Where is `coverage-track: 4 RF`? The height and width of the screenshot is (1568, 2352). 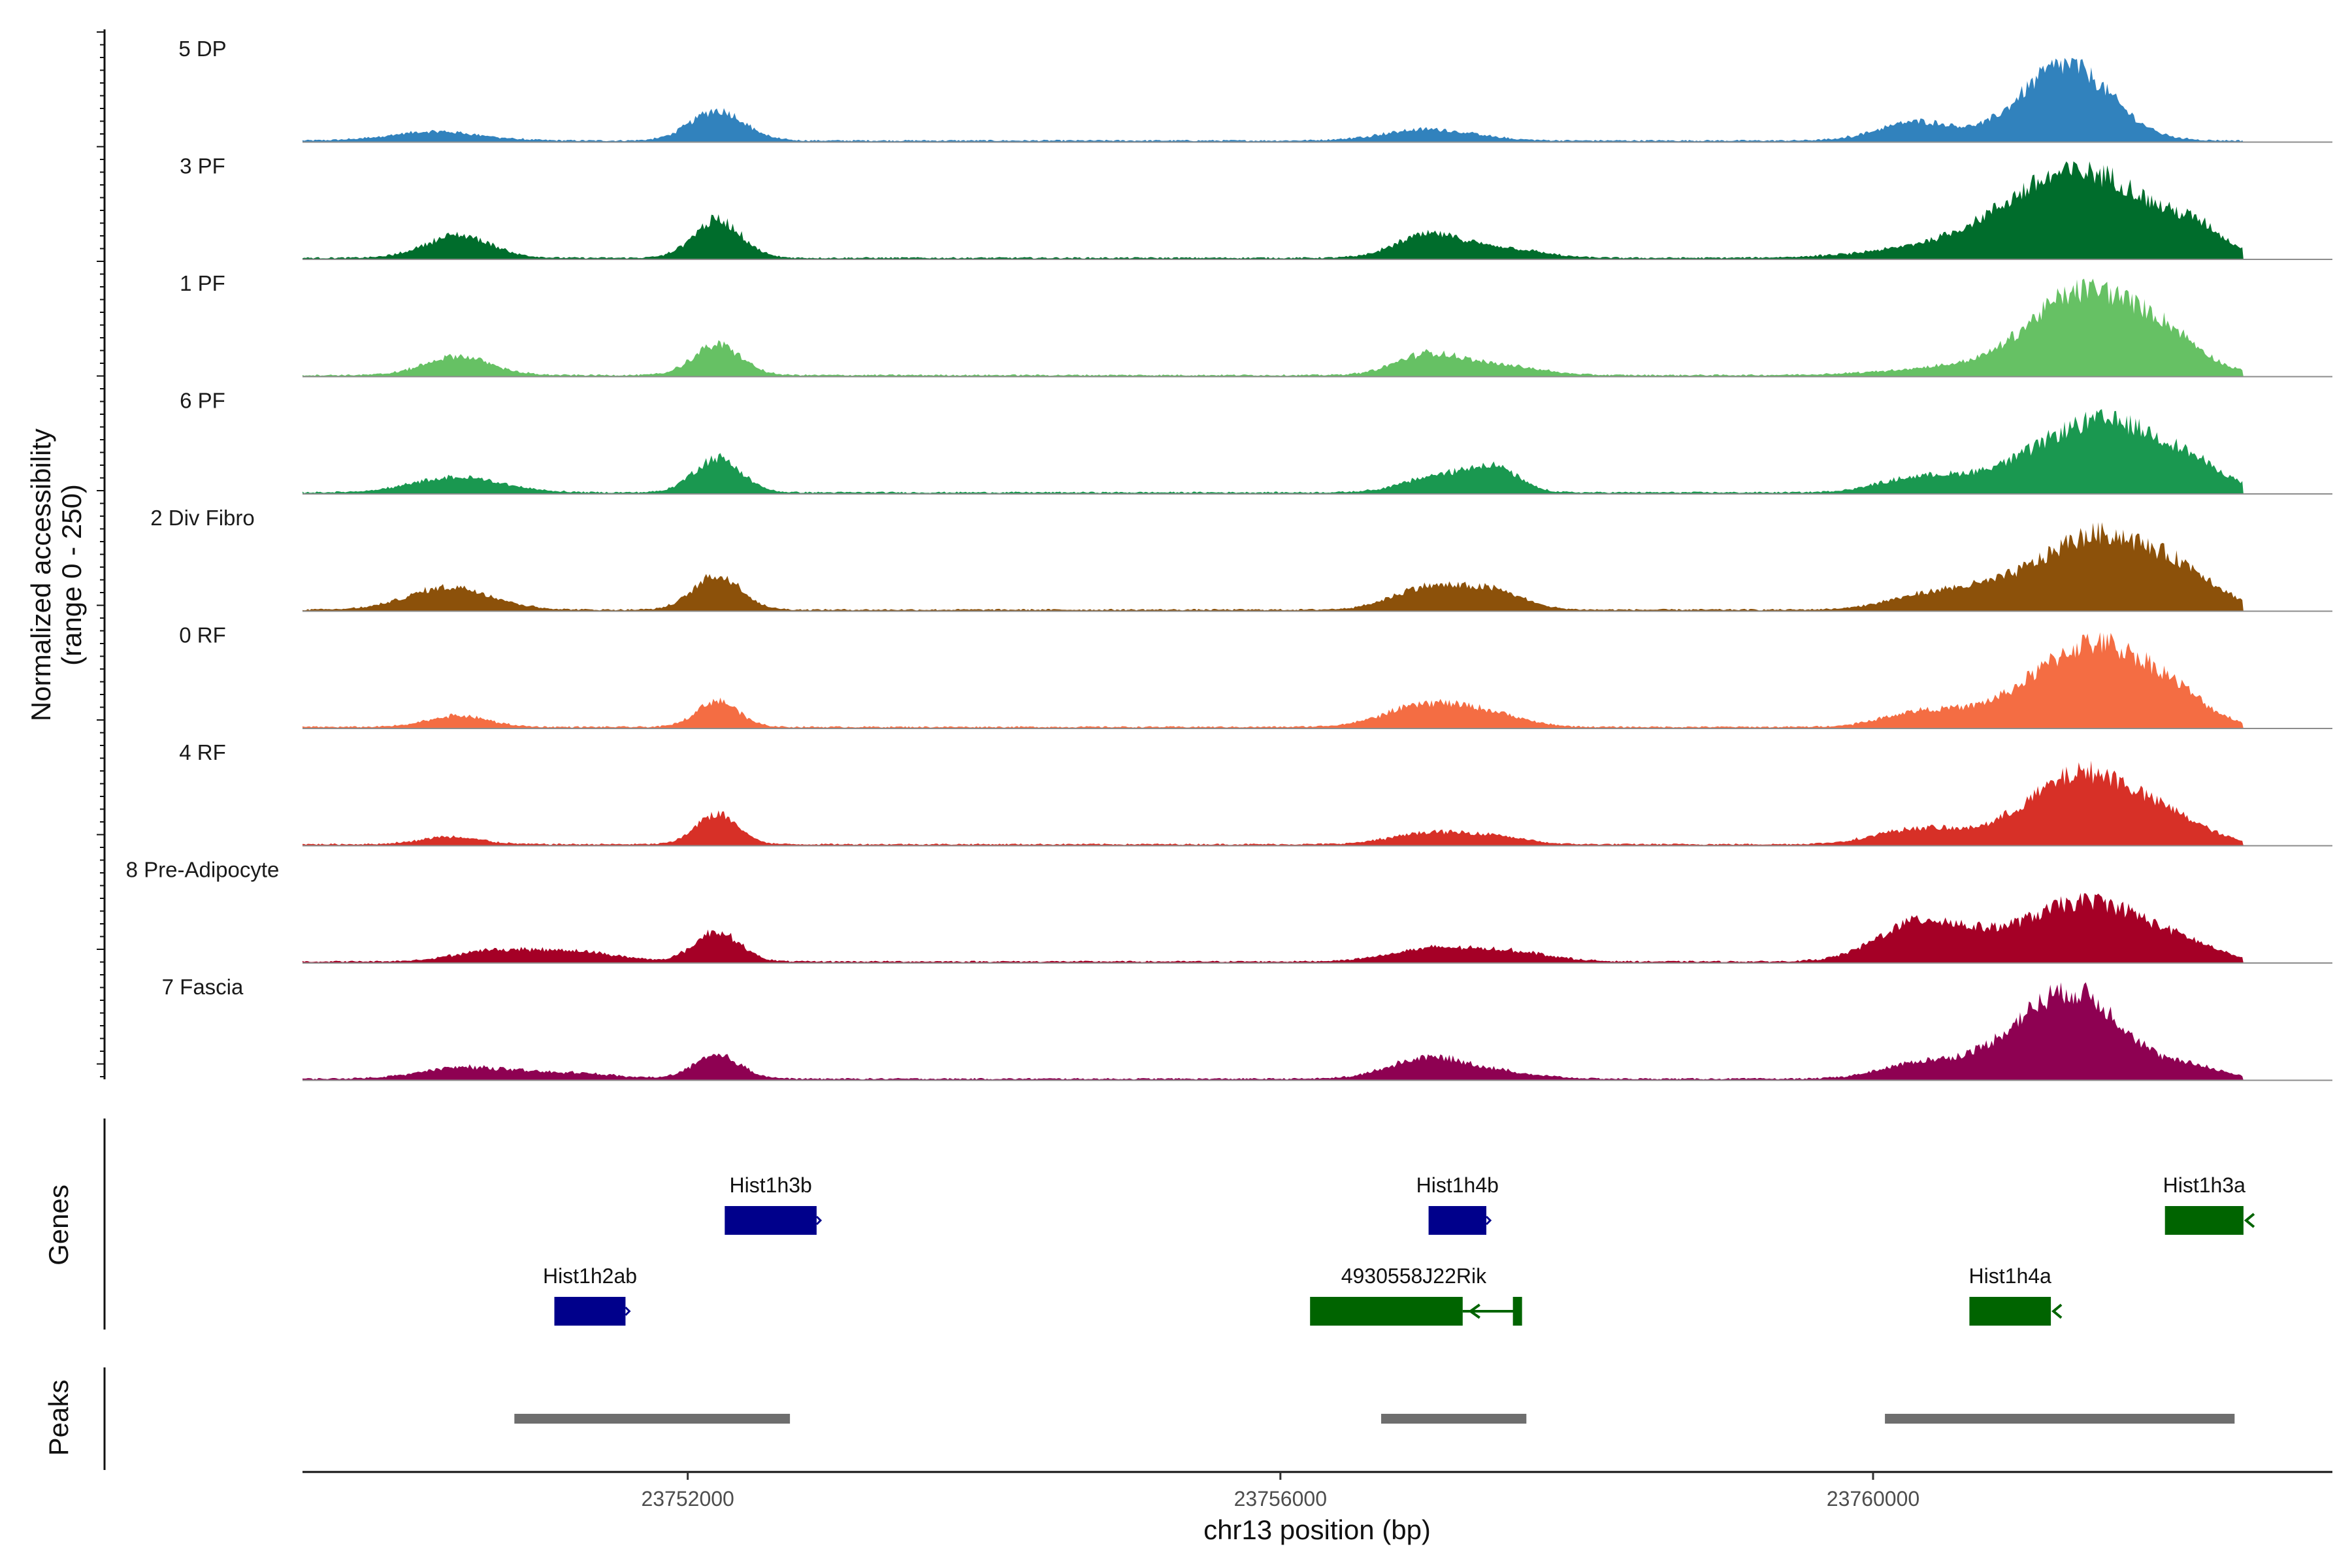 coverage-track: 4 RF is located at coordinates (1255, 793).